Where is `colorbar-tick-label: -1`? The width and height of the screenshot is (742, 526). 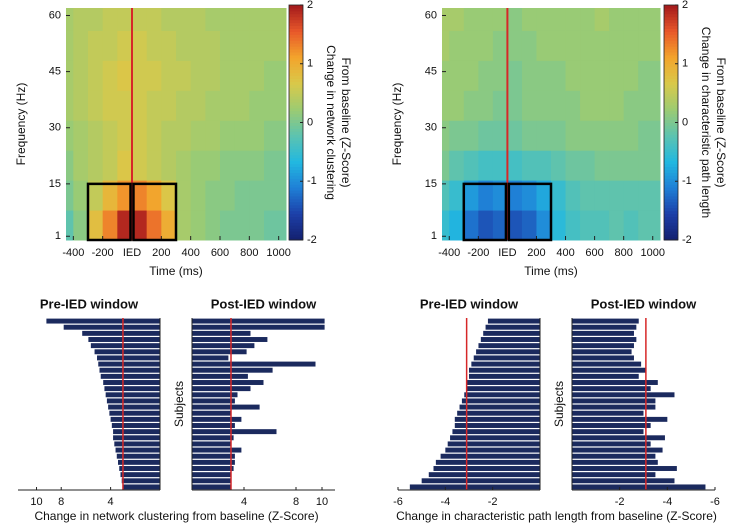
colorbar-tick-label: -1 is located at coordinates (687, 181).